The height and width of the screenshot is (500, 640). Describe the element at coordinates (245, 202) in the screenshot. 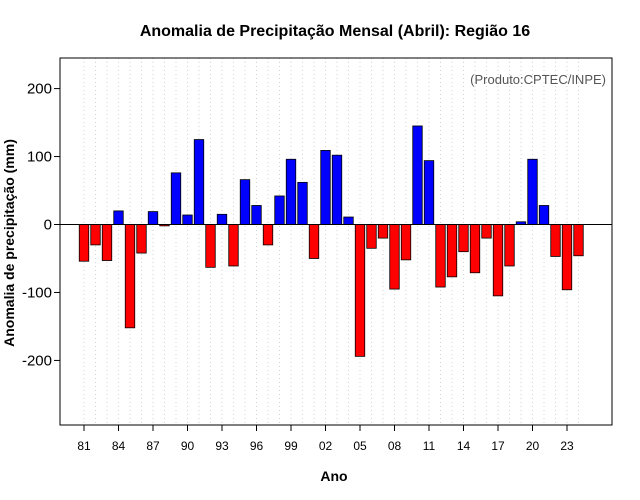

I see `bar-1995` at that location.